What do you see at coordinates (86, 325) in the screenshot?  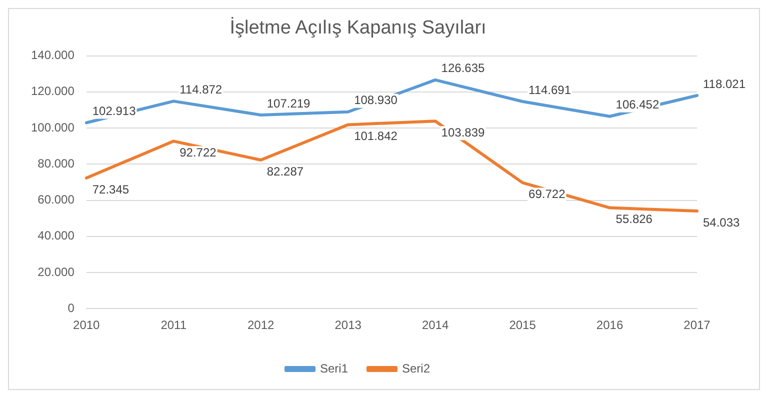 I see `x-tick-label: 2010` at bounding box center [86, 325].